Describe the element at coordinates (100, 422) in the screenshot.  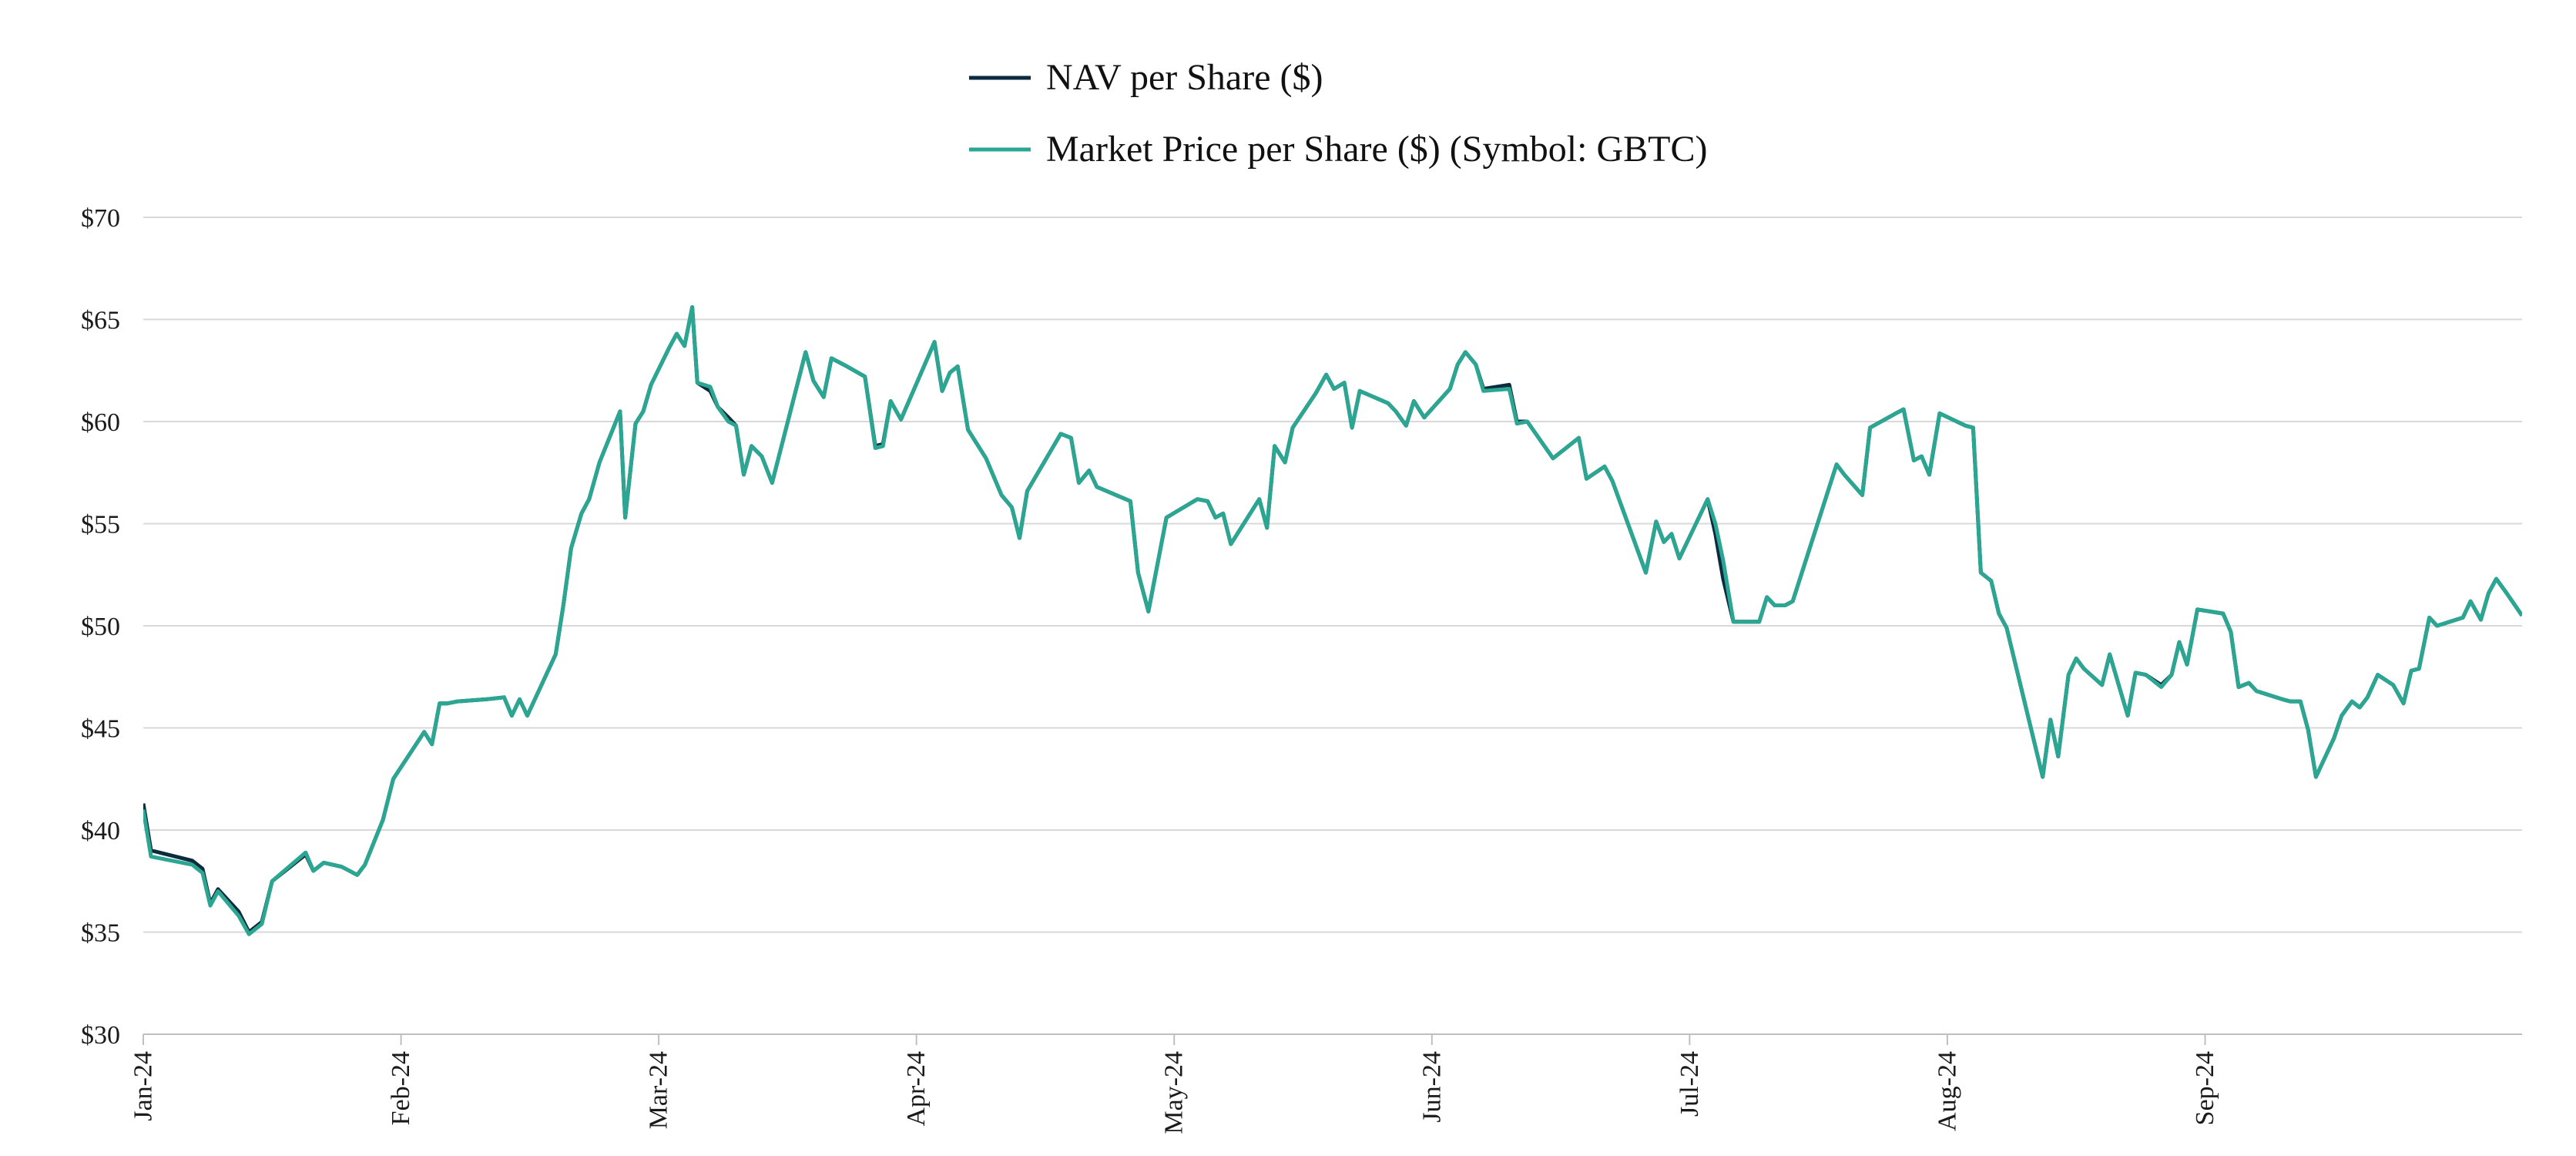
I see `y-tick-label: $60` at that location.